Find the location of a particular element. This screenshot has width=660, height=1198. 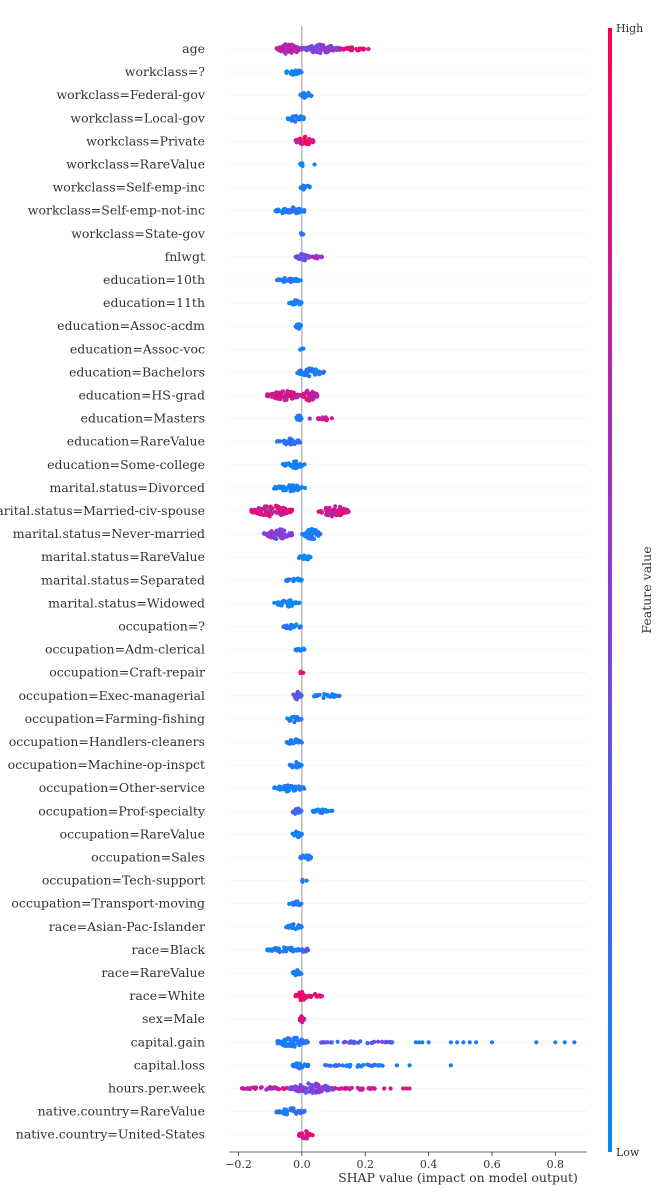

feature-label: education=Masters is located at coordinates (143, 418).